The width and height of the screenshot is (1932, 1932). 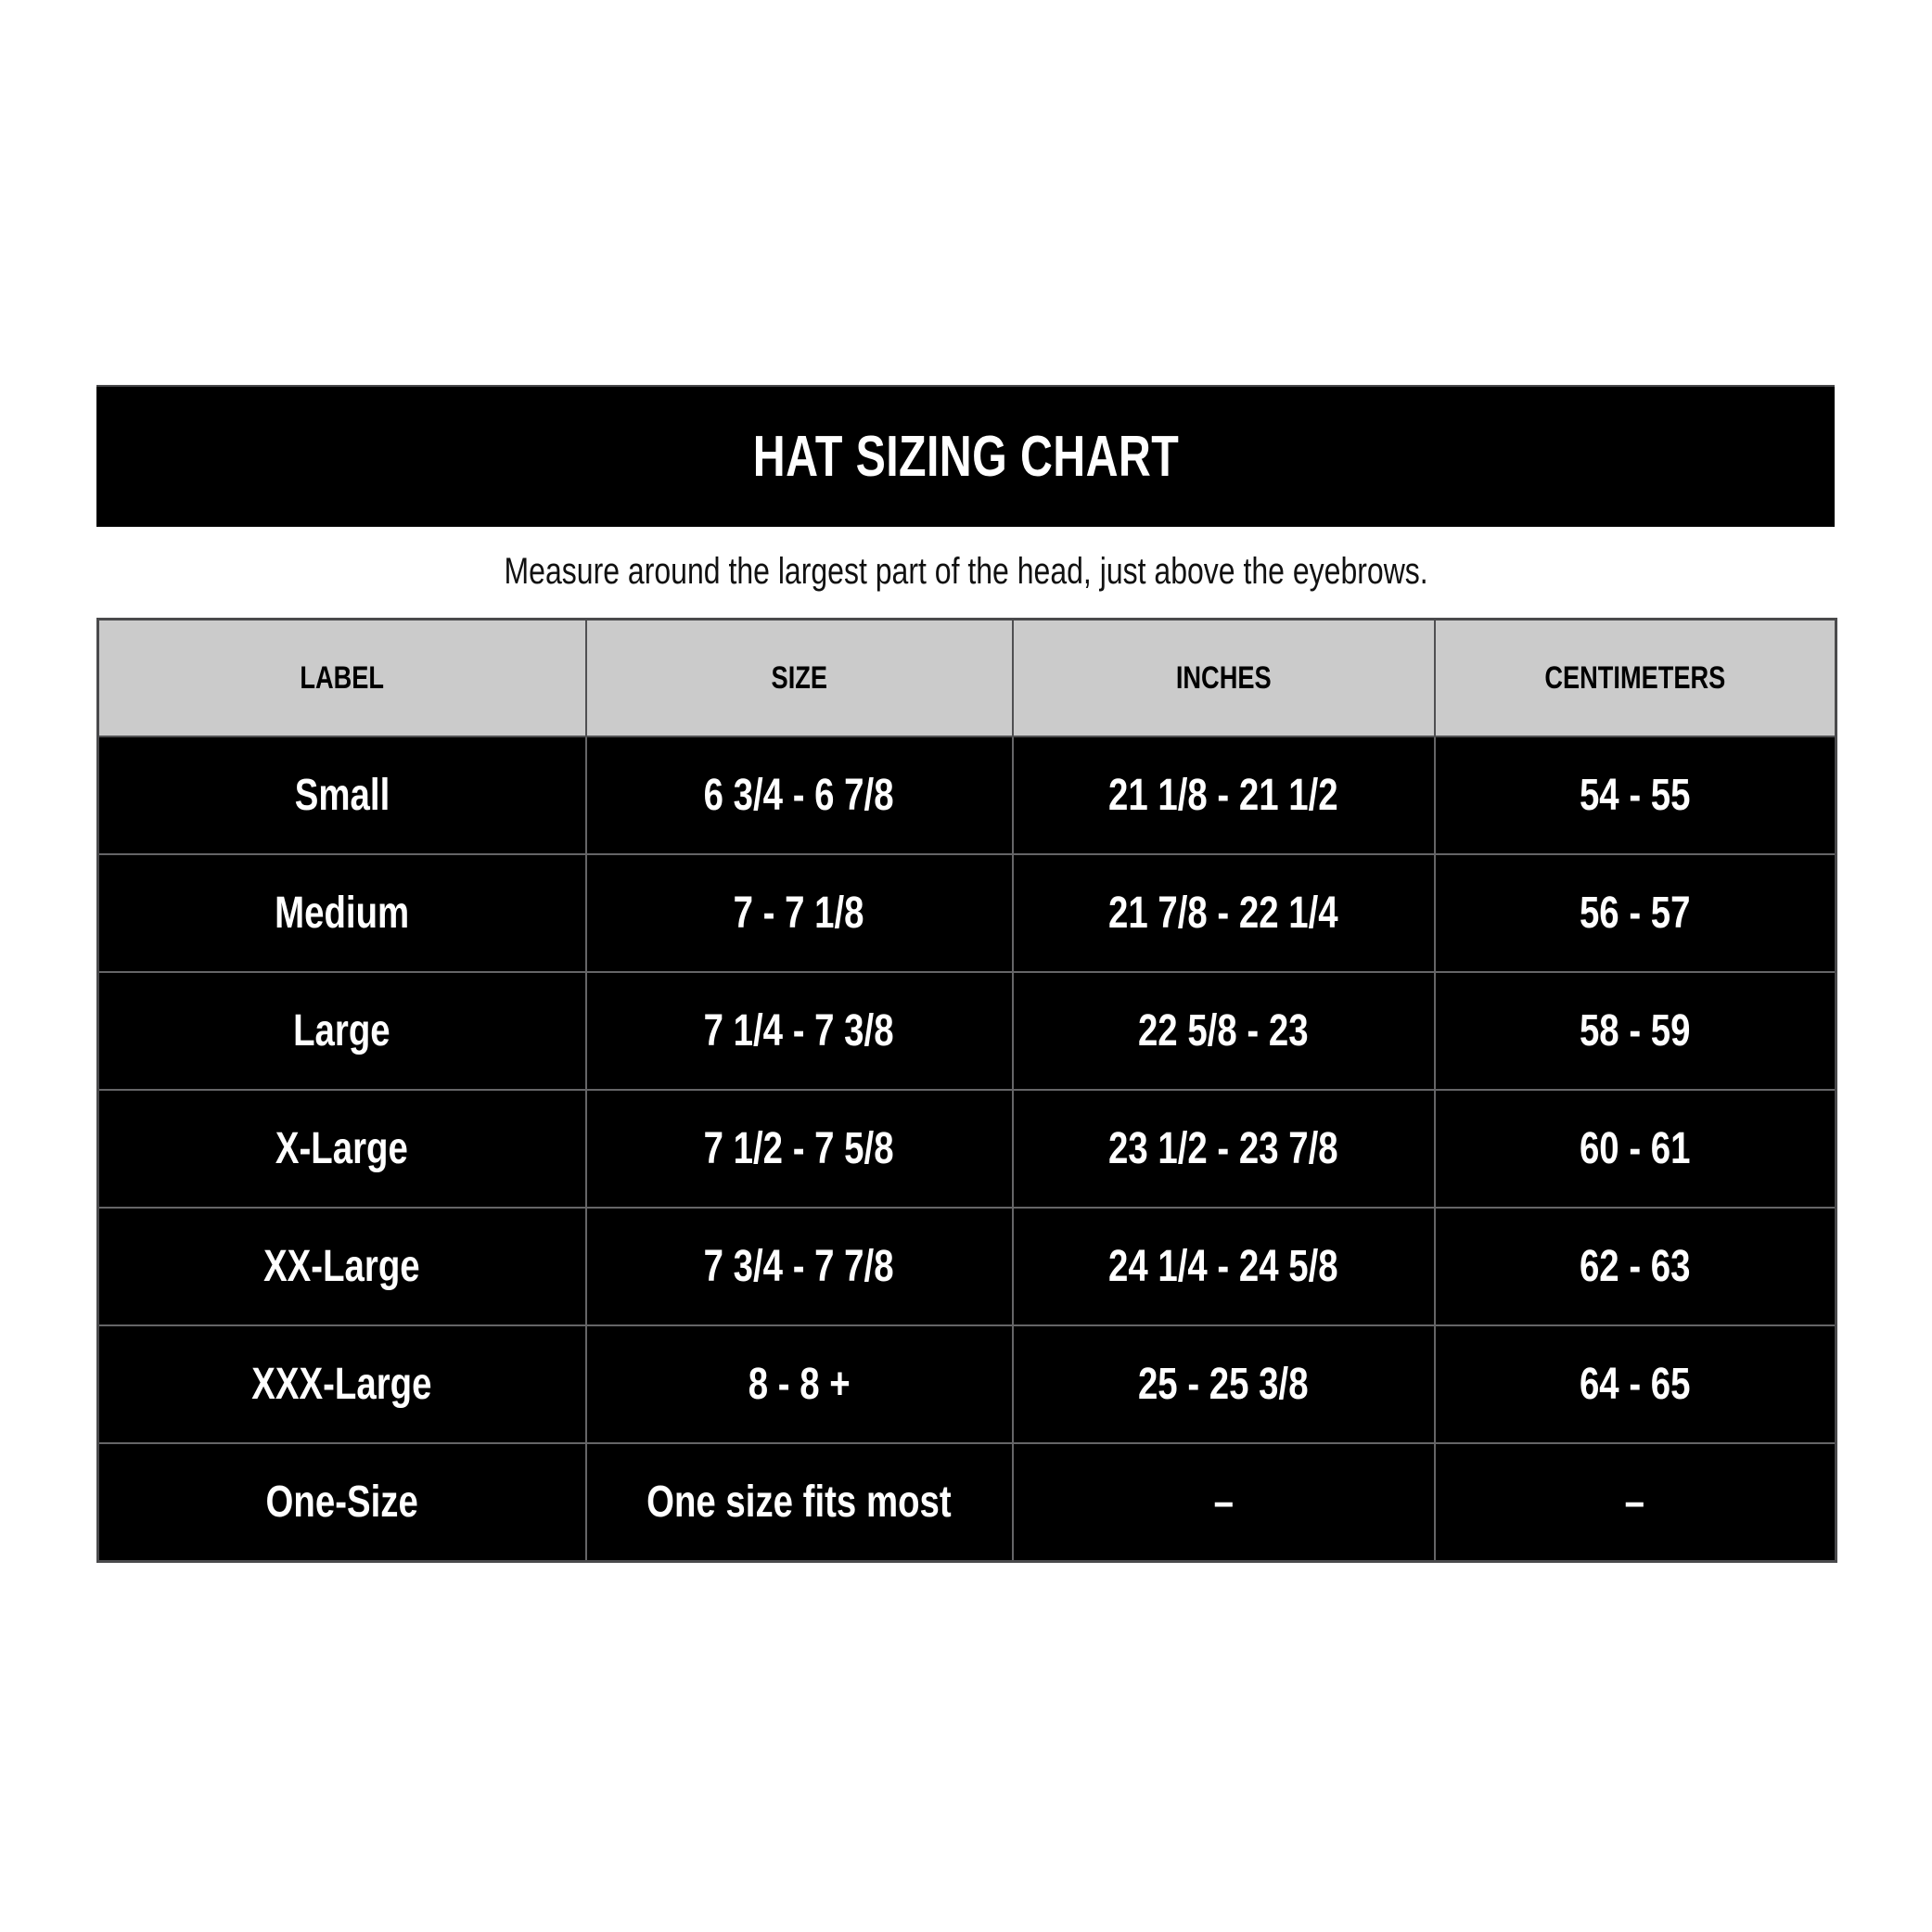 What do you see at coordinates (341, 913) in the screenshot?
I see `cell-label: Medium` at bounding box center [341, 913].